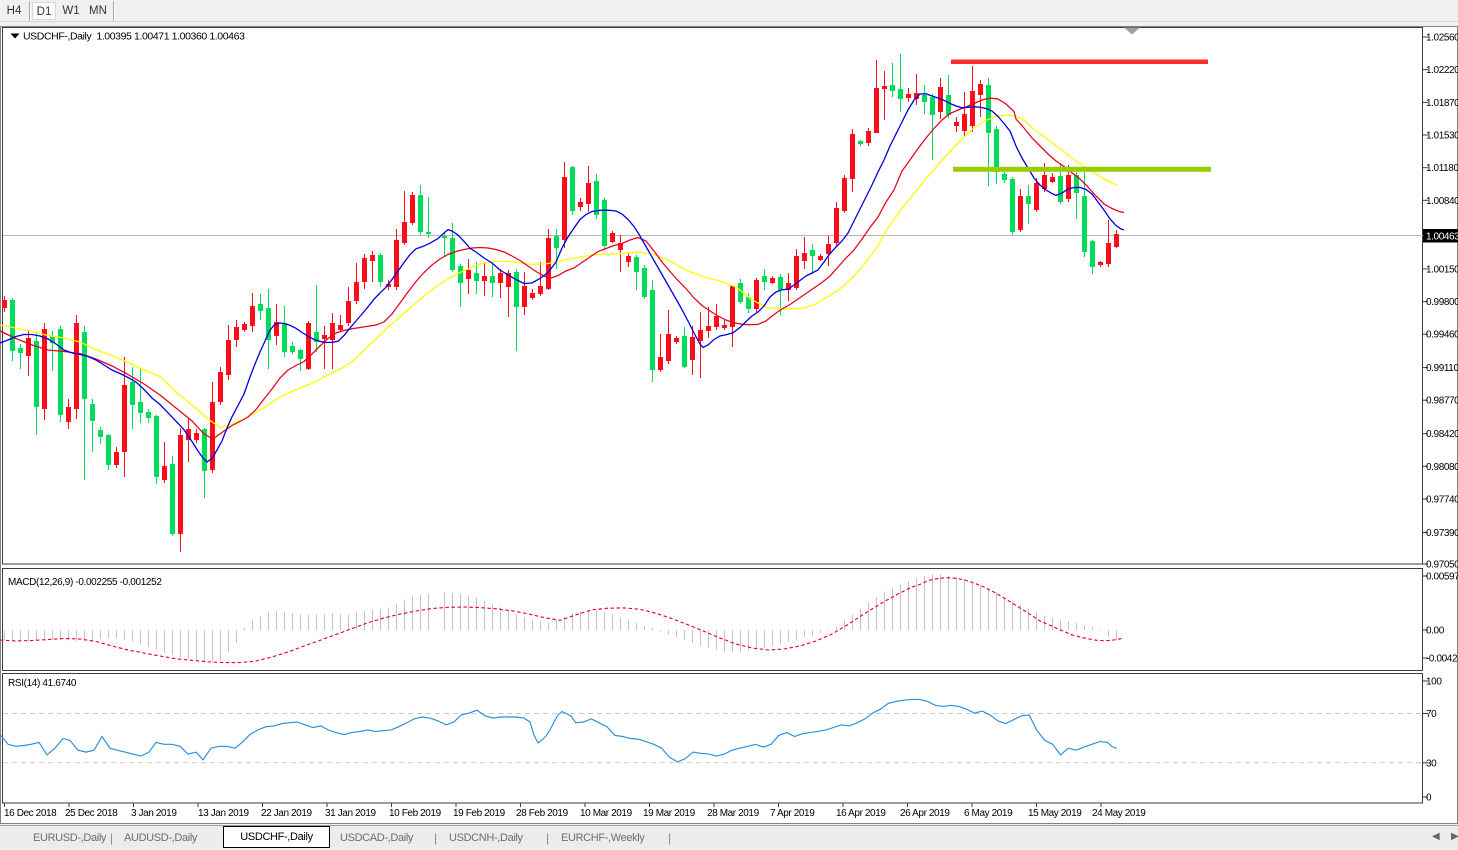 This screenshot has width=1458, height=850. Describe the element at coordinates (1442, 335) in the screenshot. I see `svg-text: 0.99460` at that location.